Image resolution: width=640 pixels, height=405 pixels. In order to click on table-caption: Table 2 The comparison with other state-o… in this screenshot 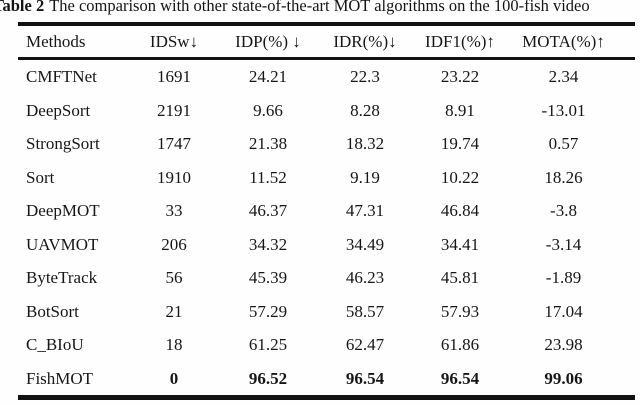, I will do `click(295, 8)`.